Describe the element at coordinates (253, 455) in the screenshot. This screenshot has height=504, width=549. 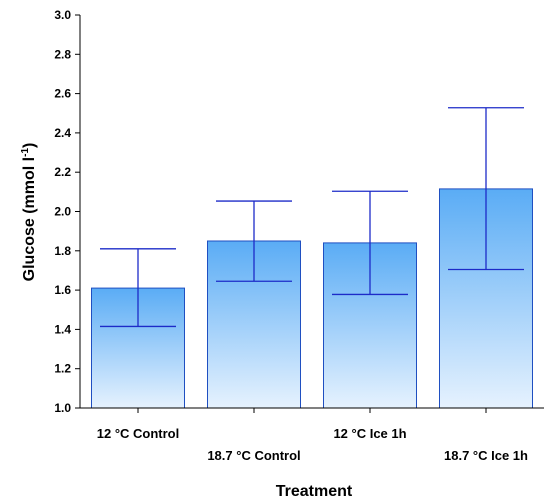
I see `x-tick-label: 18.7 °C Control` at that location.